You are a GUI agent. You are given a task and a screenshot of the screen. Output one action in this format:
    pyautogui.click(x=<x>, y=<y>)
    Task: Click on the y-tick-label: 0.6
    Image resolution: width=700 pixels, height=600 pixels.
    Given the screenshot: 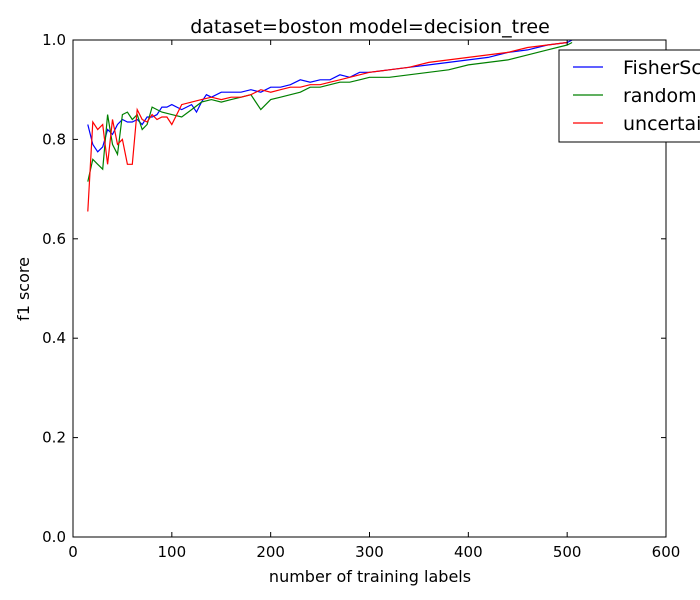 What is the action you would take?
    pyautogui.click(x=54, y=239)
    